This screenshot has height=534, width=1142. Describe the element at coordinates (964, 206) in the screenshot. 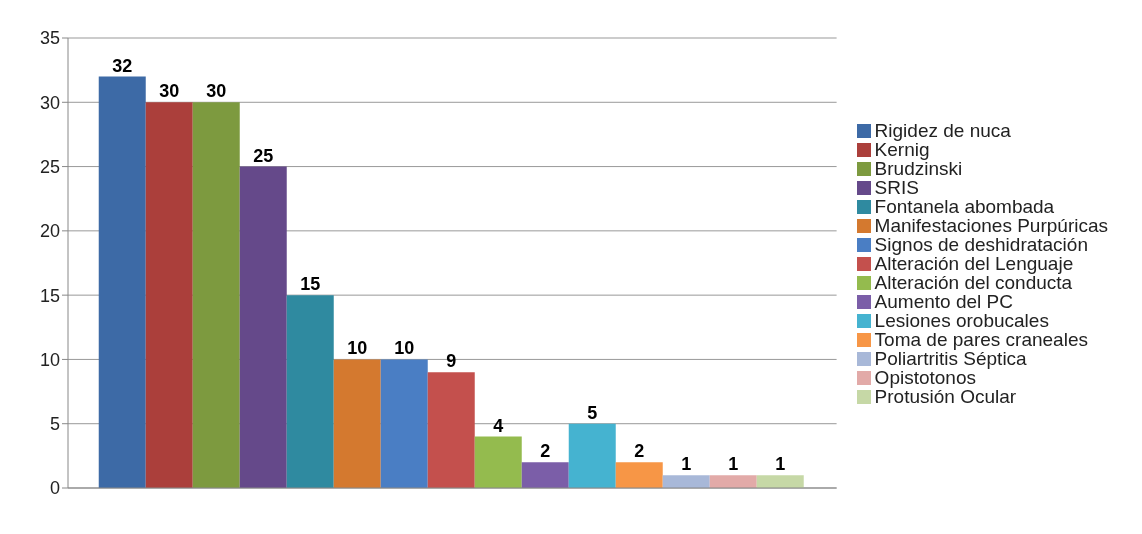

I see `legend-label: Fontanela abombada` at that location.